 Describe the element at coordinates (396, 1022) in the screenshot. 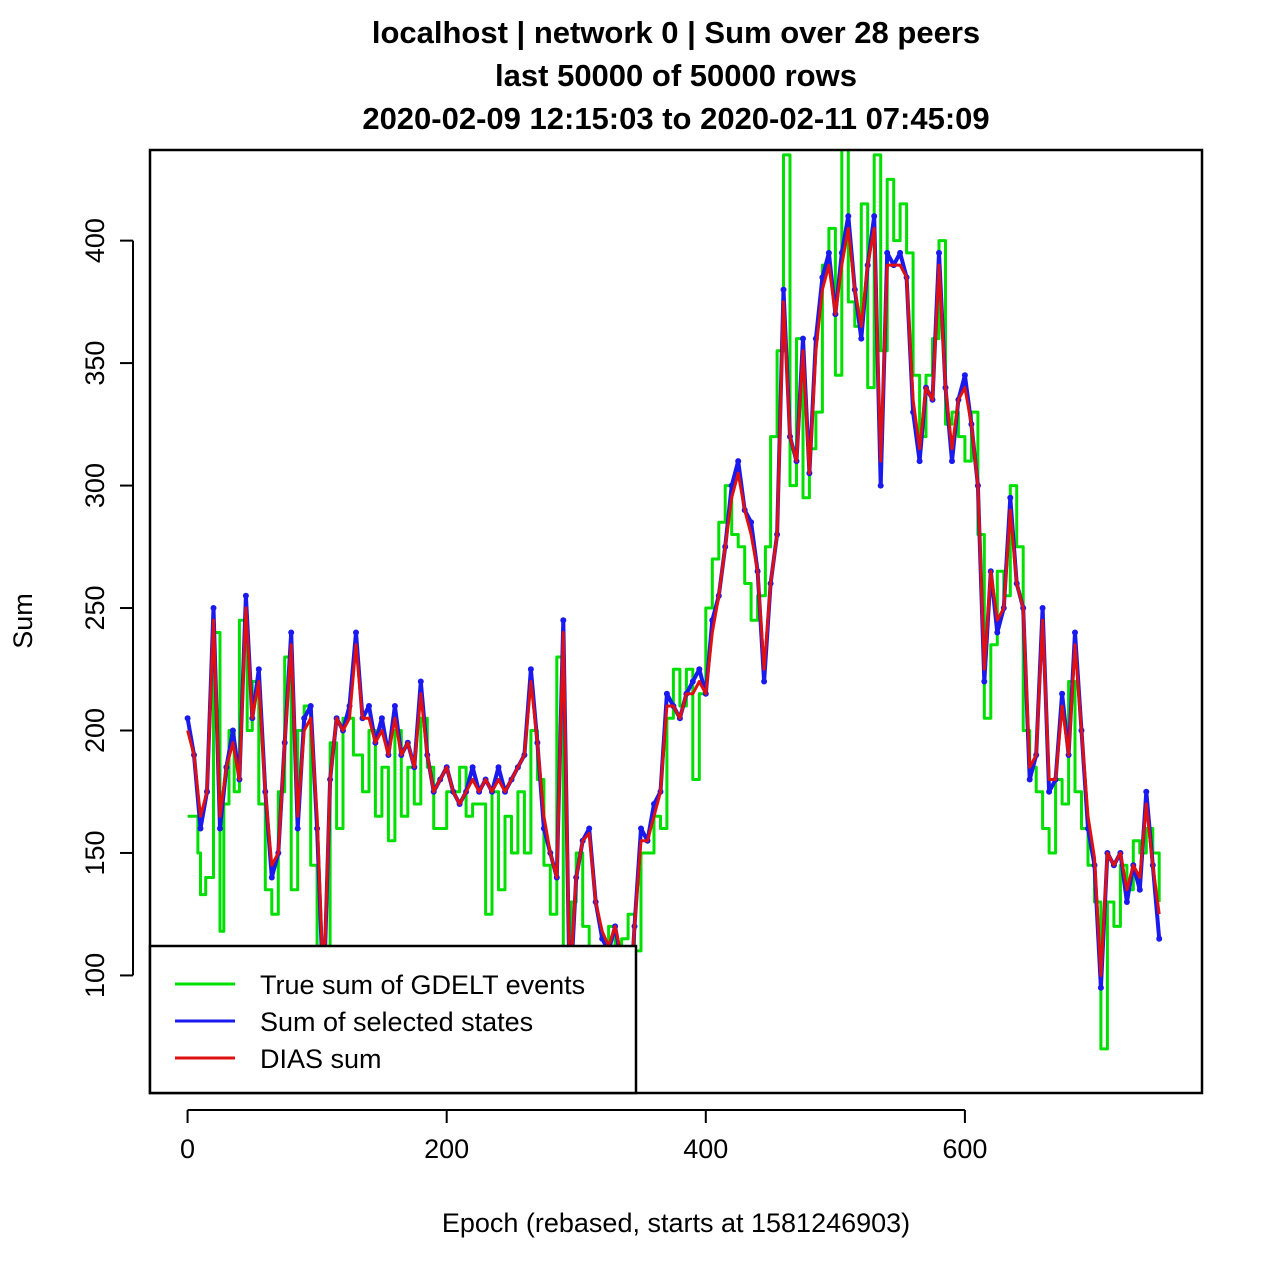

I see `legend-label-selected-states: Sum of selected states` at that location.